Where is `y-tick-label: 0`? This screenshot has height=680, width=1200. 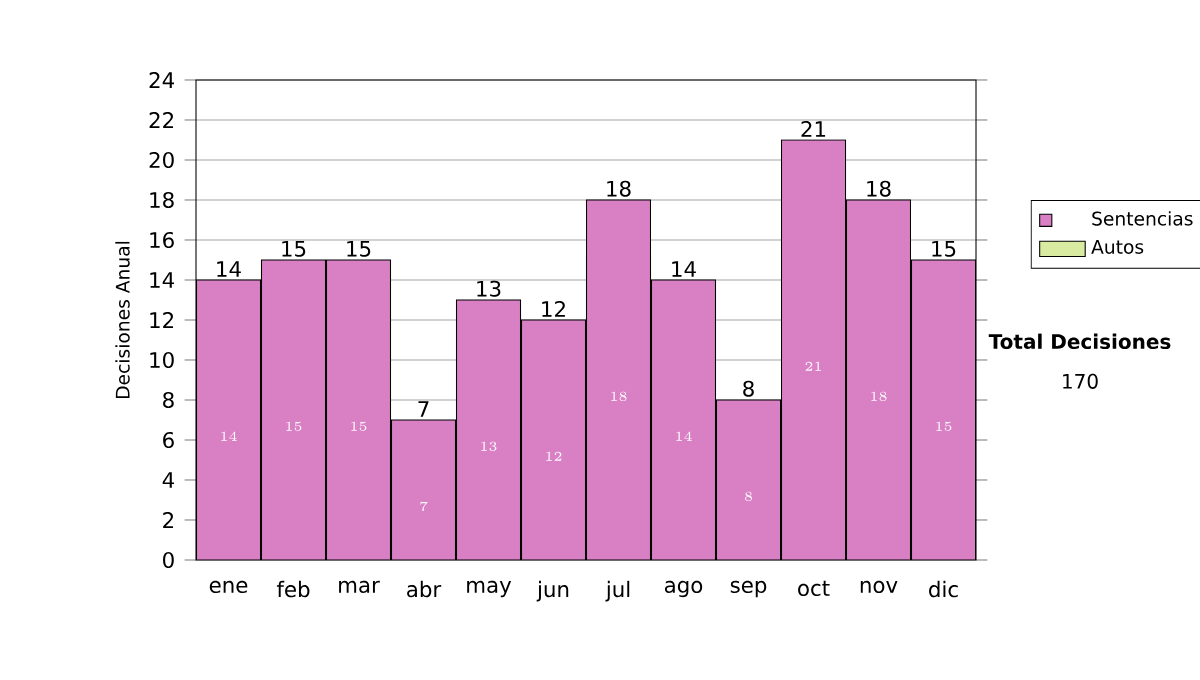 y-tick-label: 0 is located at coordinates (168, 560).